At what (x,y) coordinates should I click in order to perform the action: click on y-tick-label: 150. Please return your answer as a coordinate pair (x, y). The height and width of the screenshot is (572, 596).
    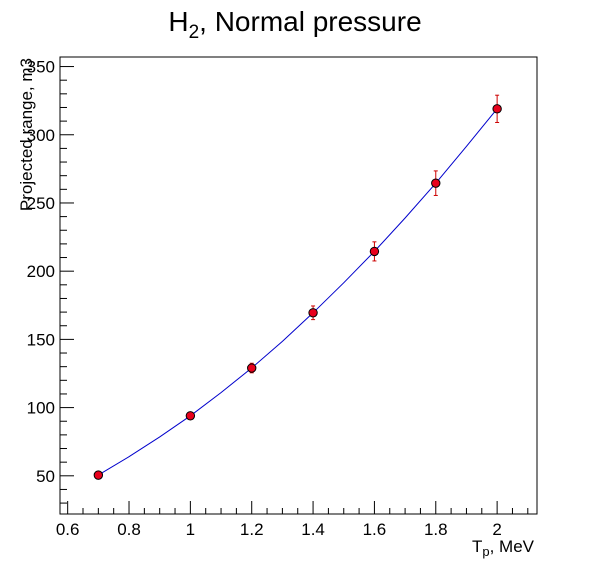
    Looking at the image, I should click on (41, 339).